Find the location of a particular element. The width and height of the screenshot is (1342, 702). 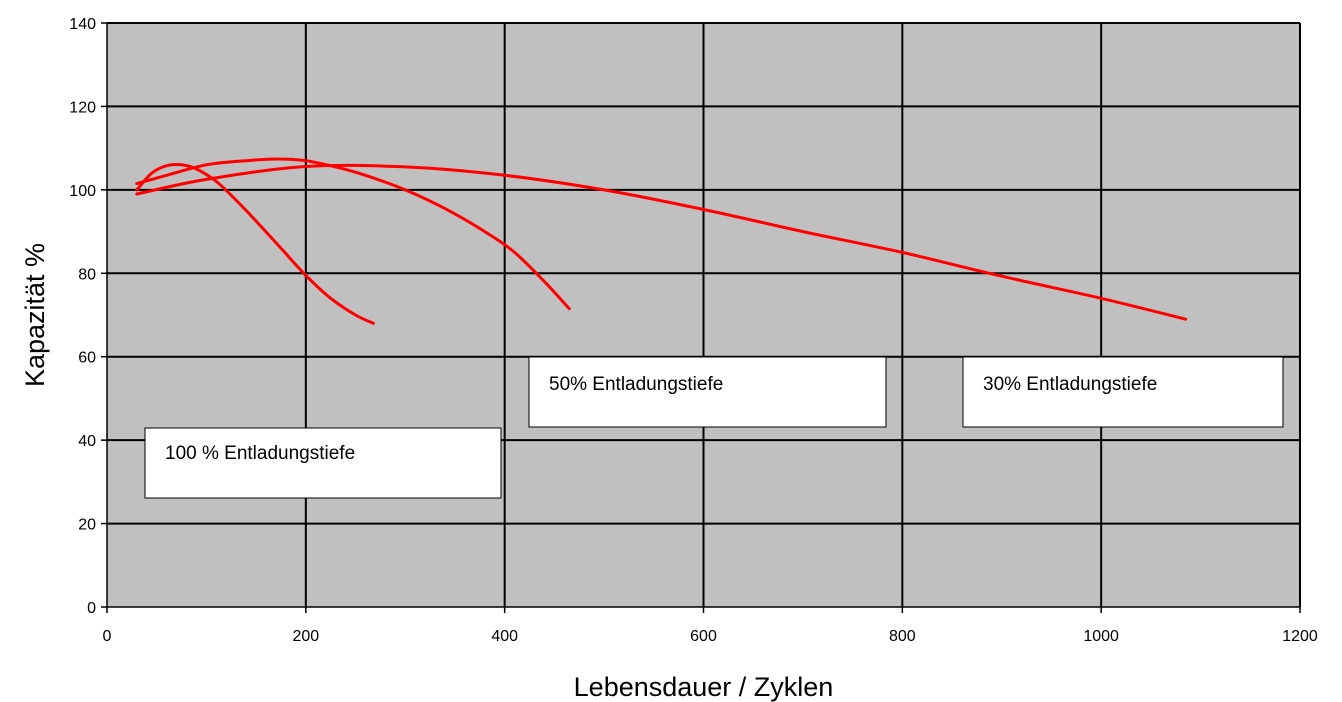

x-tick-label: 200 is located at coordinates (305, 636).